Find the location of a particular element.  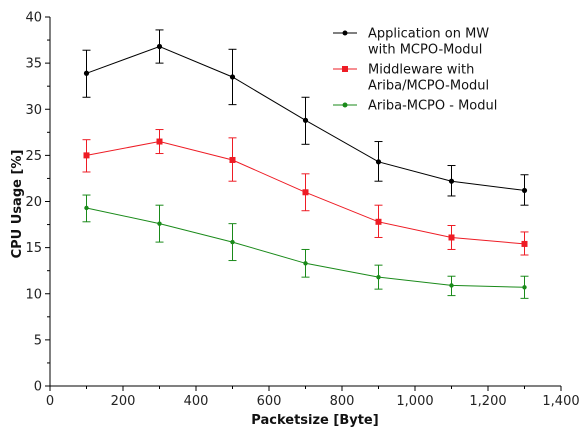

y-tick-label: 25 is located at coordinates (33, 156).